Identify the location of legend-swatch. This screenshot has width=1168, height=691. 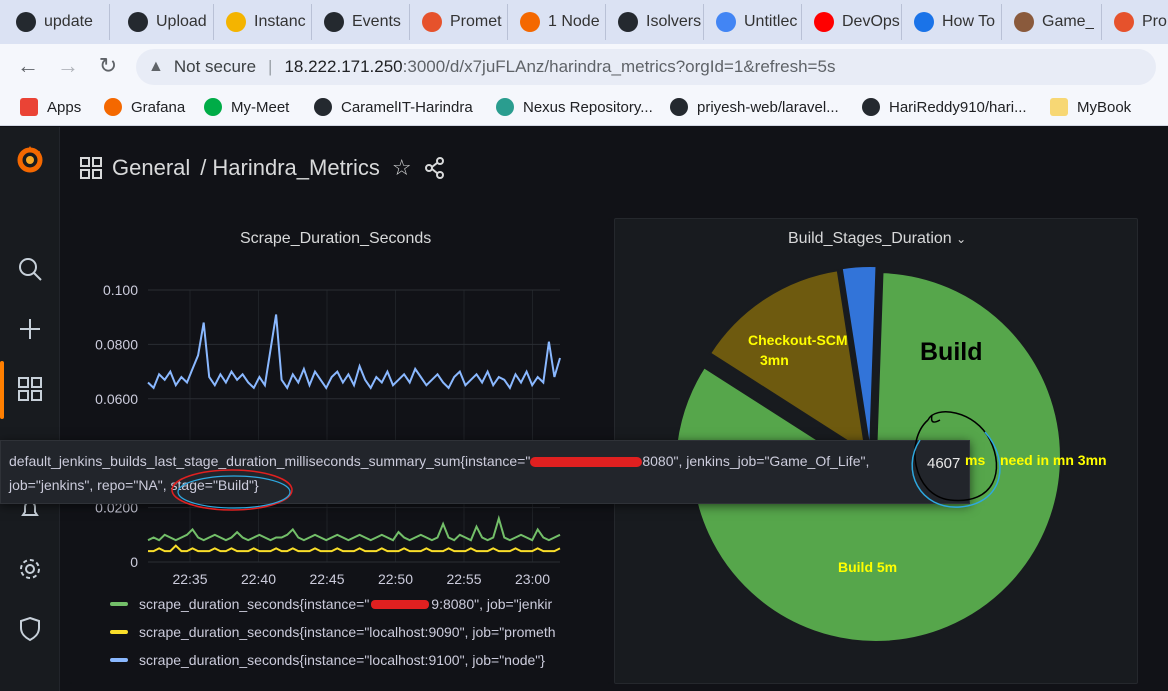
(119, 632).